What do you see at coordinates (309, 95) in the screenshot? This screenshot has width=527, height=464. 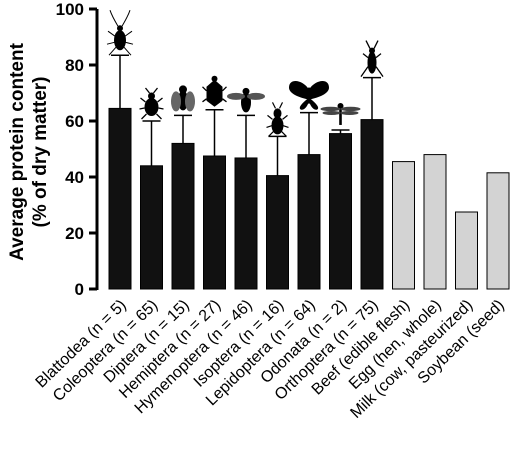 I see `butterfly-icon` at bounding box center [309, 95].